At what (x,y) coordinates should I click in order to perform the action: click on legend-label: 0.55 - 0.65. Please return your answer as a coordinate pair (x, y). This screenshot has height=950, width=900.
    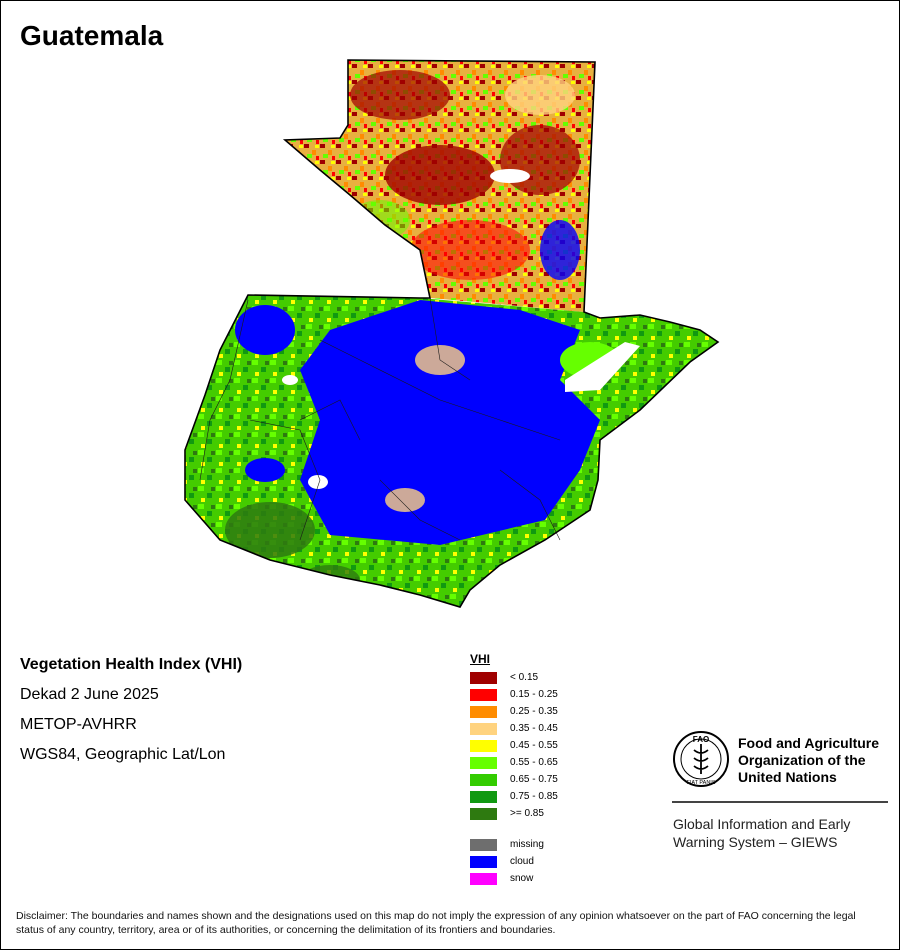
    Looking at the image, I should click on (534, 762).